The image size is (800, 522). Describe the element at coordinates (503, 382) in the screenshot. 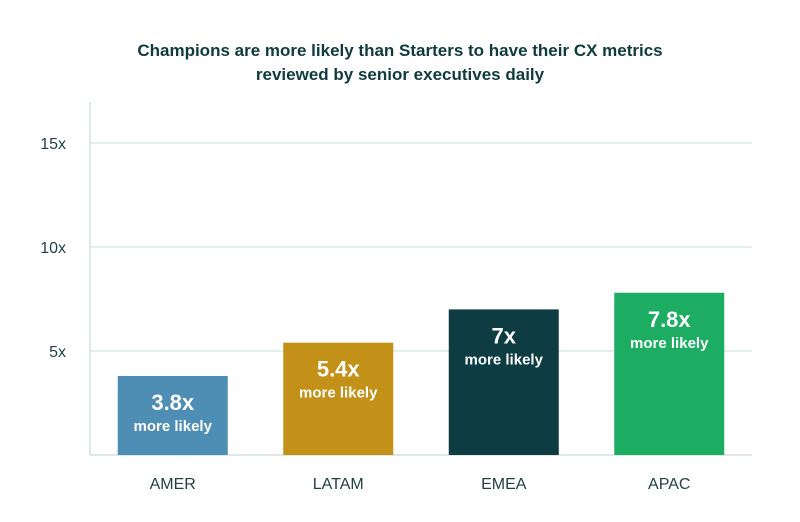

I see `bar-emea` at that location.